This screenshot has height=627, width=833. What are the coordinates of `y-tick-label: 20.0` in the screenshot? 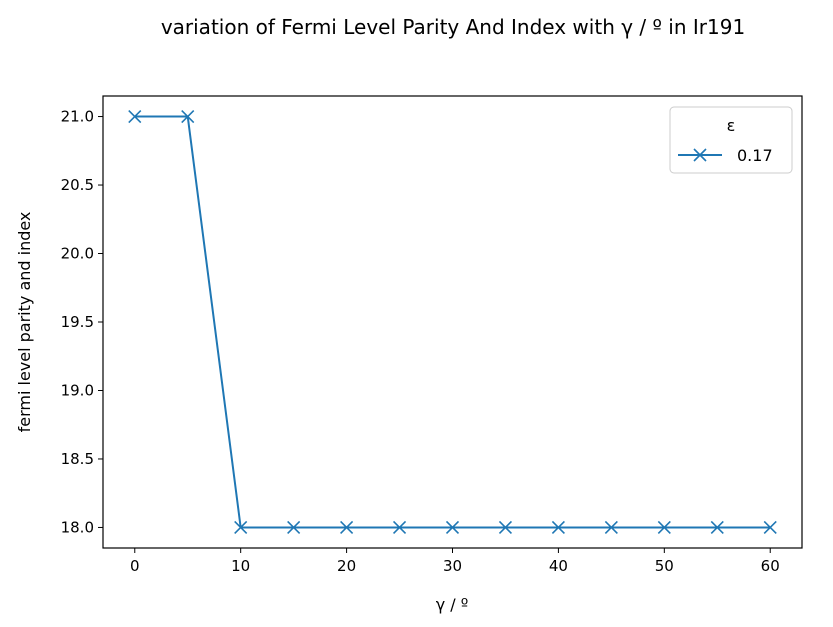 It's located at (77, 254).